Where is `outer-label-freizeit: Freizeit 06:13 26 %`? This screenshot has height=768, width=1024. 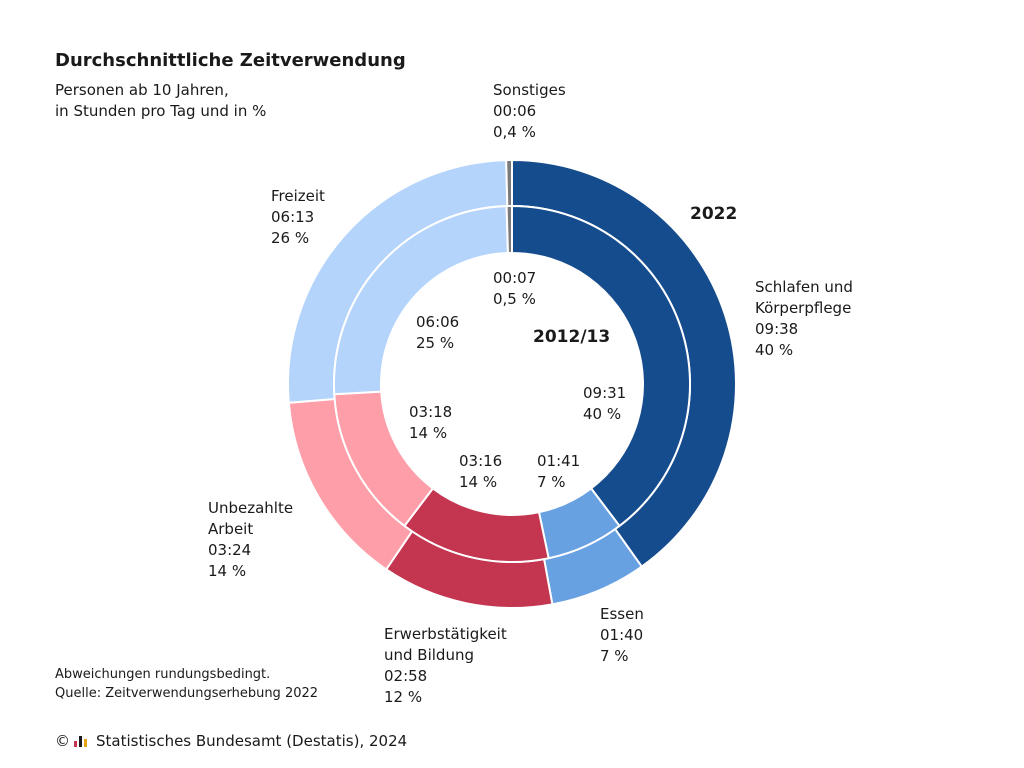
outer-label-freizeit: Freizeit 06:13 26 % is located at coordinates (298, 217).